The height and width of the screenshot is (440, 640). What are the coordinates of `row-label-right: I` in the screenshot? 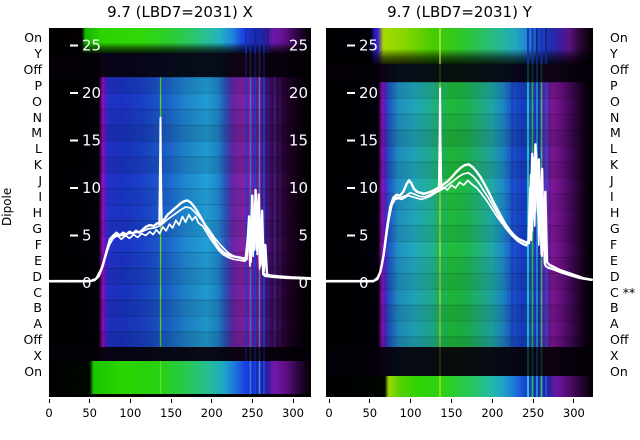 It's located at (612, 196).